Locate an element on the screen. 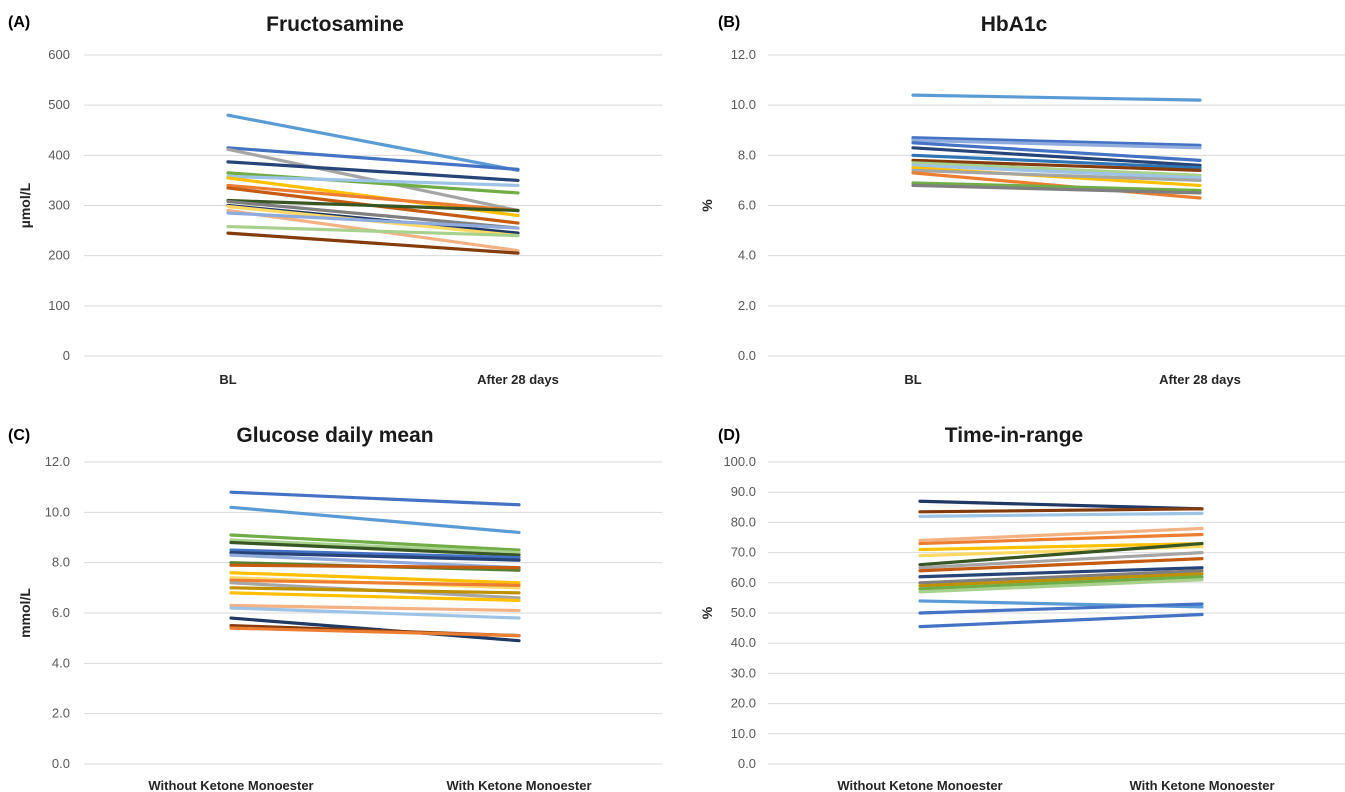 The width and height of the screenshot is (1345, 792). panel-label: (D) is located at coordinates (729, 435).